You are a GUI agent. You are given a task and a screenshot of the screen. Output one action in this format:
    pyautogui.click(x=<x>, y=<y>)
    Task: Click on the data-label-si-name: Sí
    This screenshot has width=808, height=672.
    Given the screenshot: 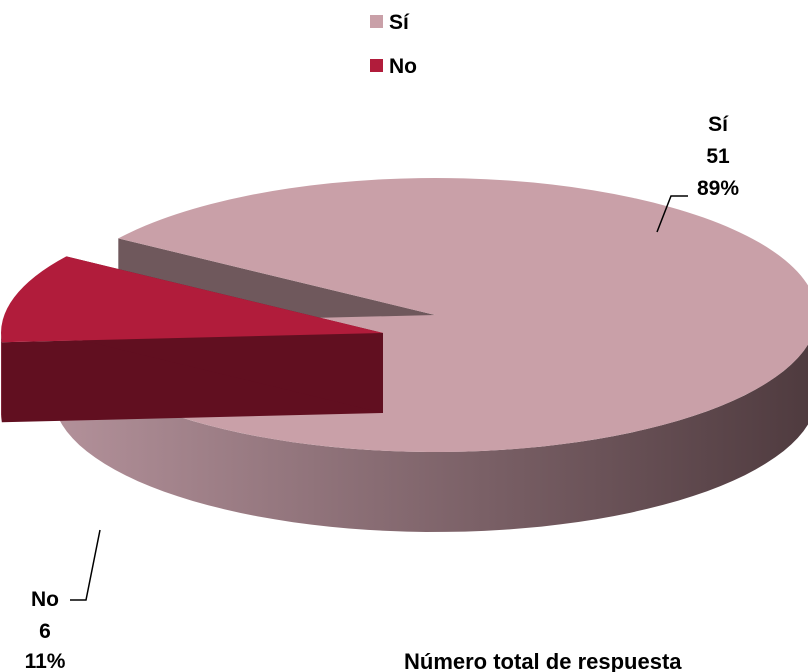 What is the action you would take?
    pyautogui.click(x=718, y=124)
    